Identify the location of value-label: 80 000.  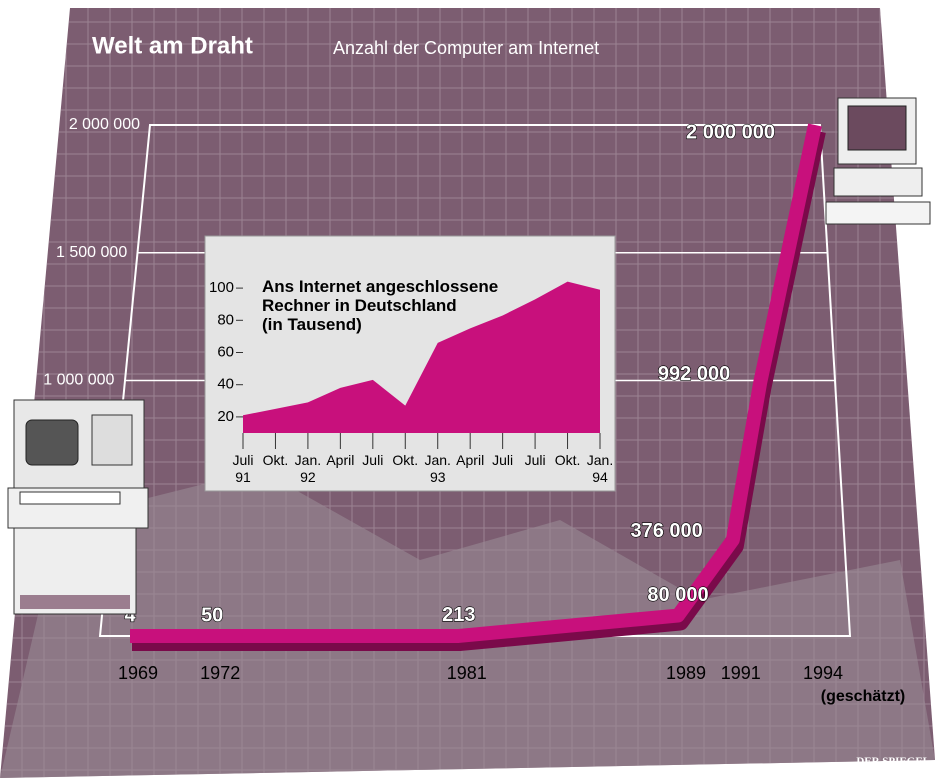
(677, 595).